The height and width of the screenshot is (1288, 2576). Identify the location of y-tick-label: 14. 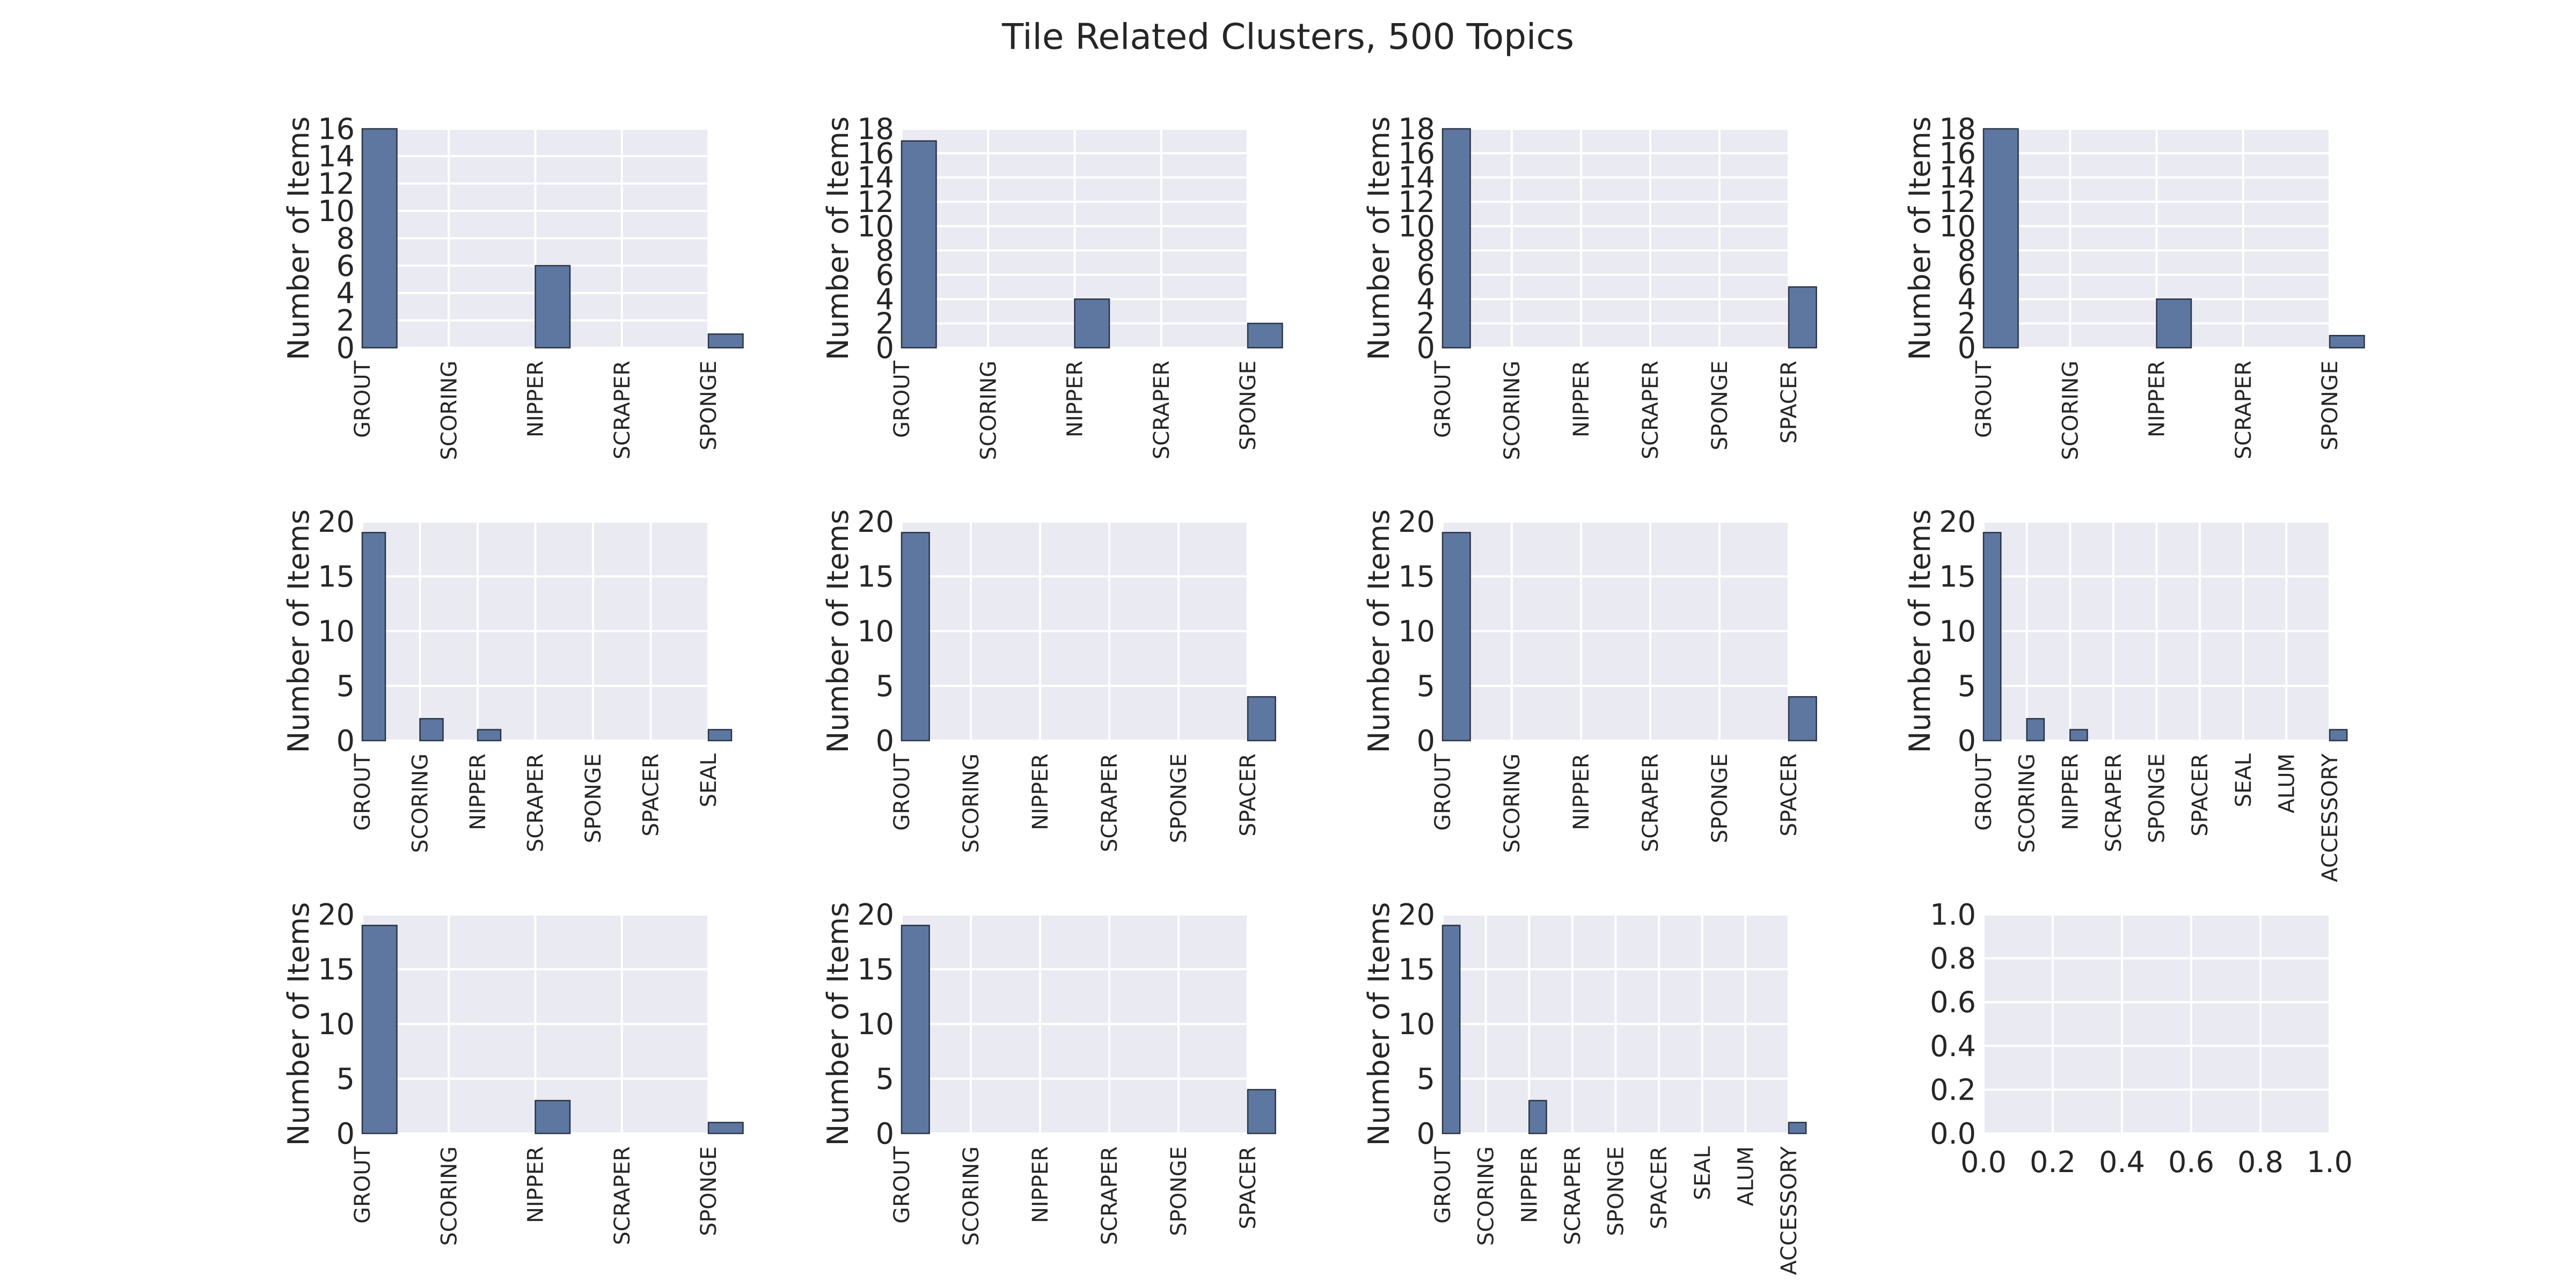
(1416, 178).